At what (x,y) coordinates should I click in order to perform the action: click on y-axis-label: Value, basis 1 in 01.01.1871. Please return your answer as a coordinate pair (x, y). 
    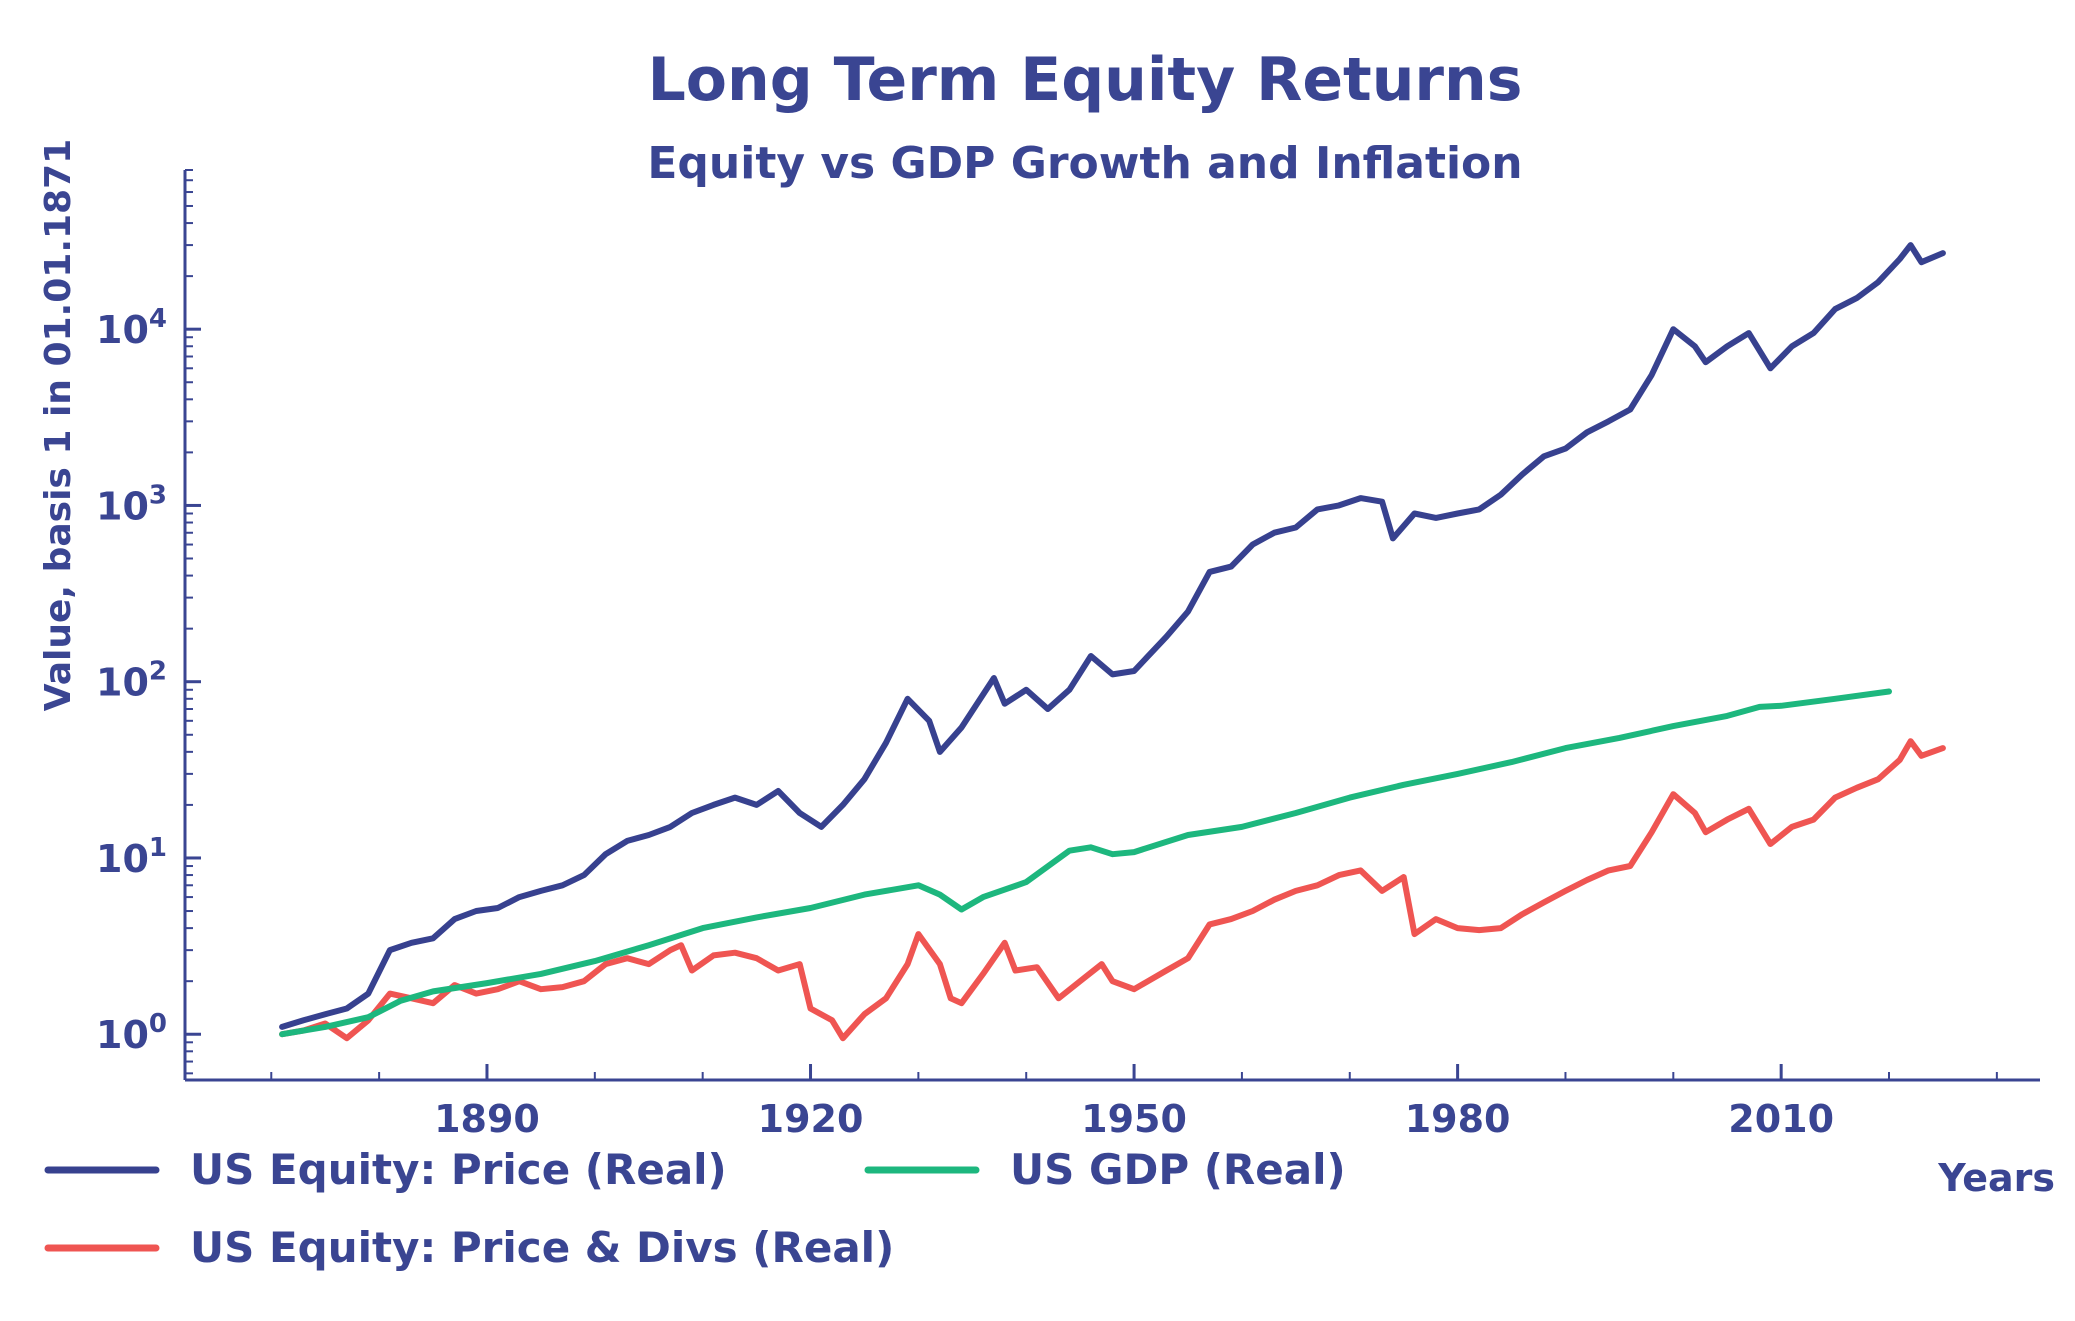
    Looking at the image, I should click on (58, 425).